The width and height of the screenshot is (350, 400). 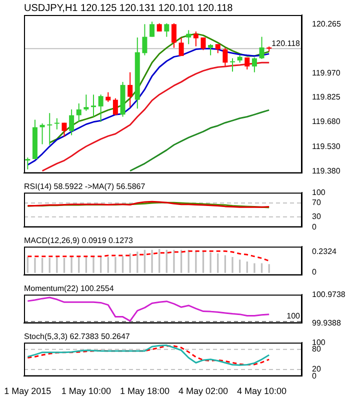 I want to click on y-tick-label: 0.2324, so click(x=325, y=251).